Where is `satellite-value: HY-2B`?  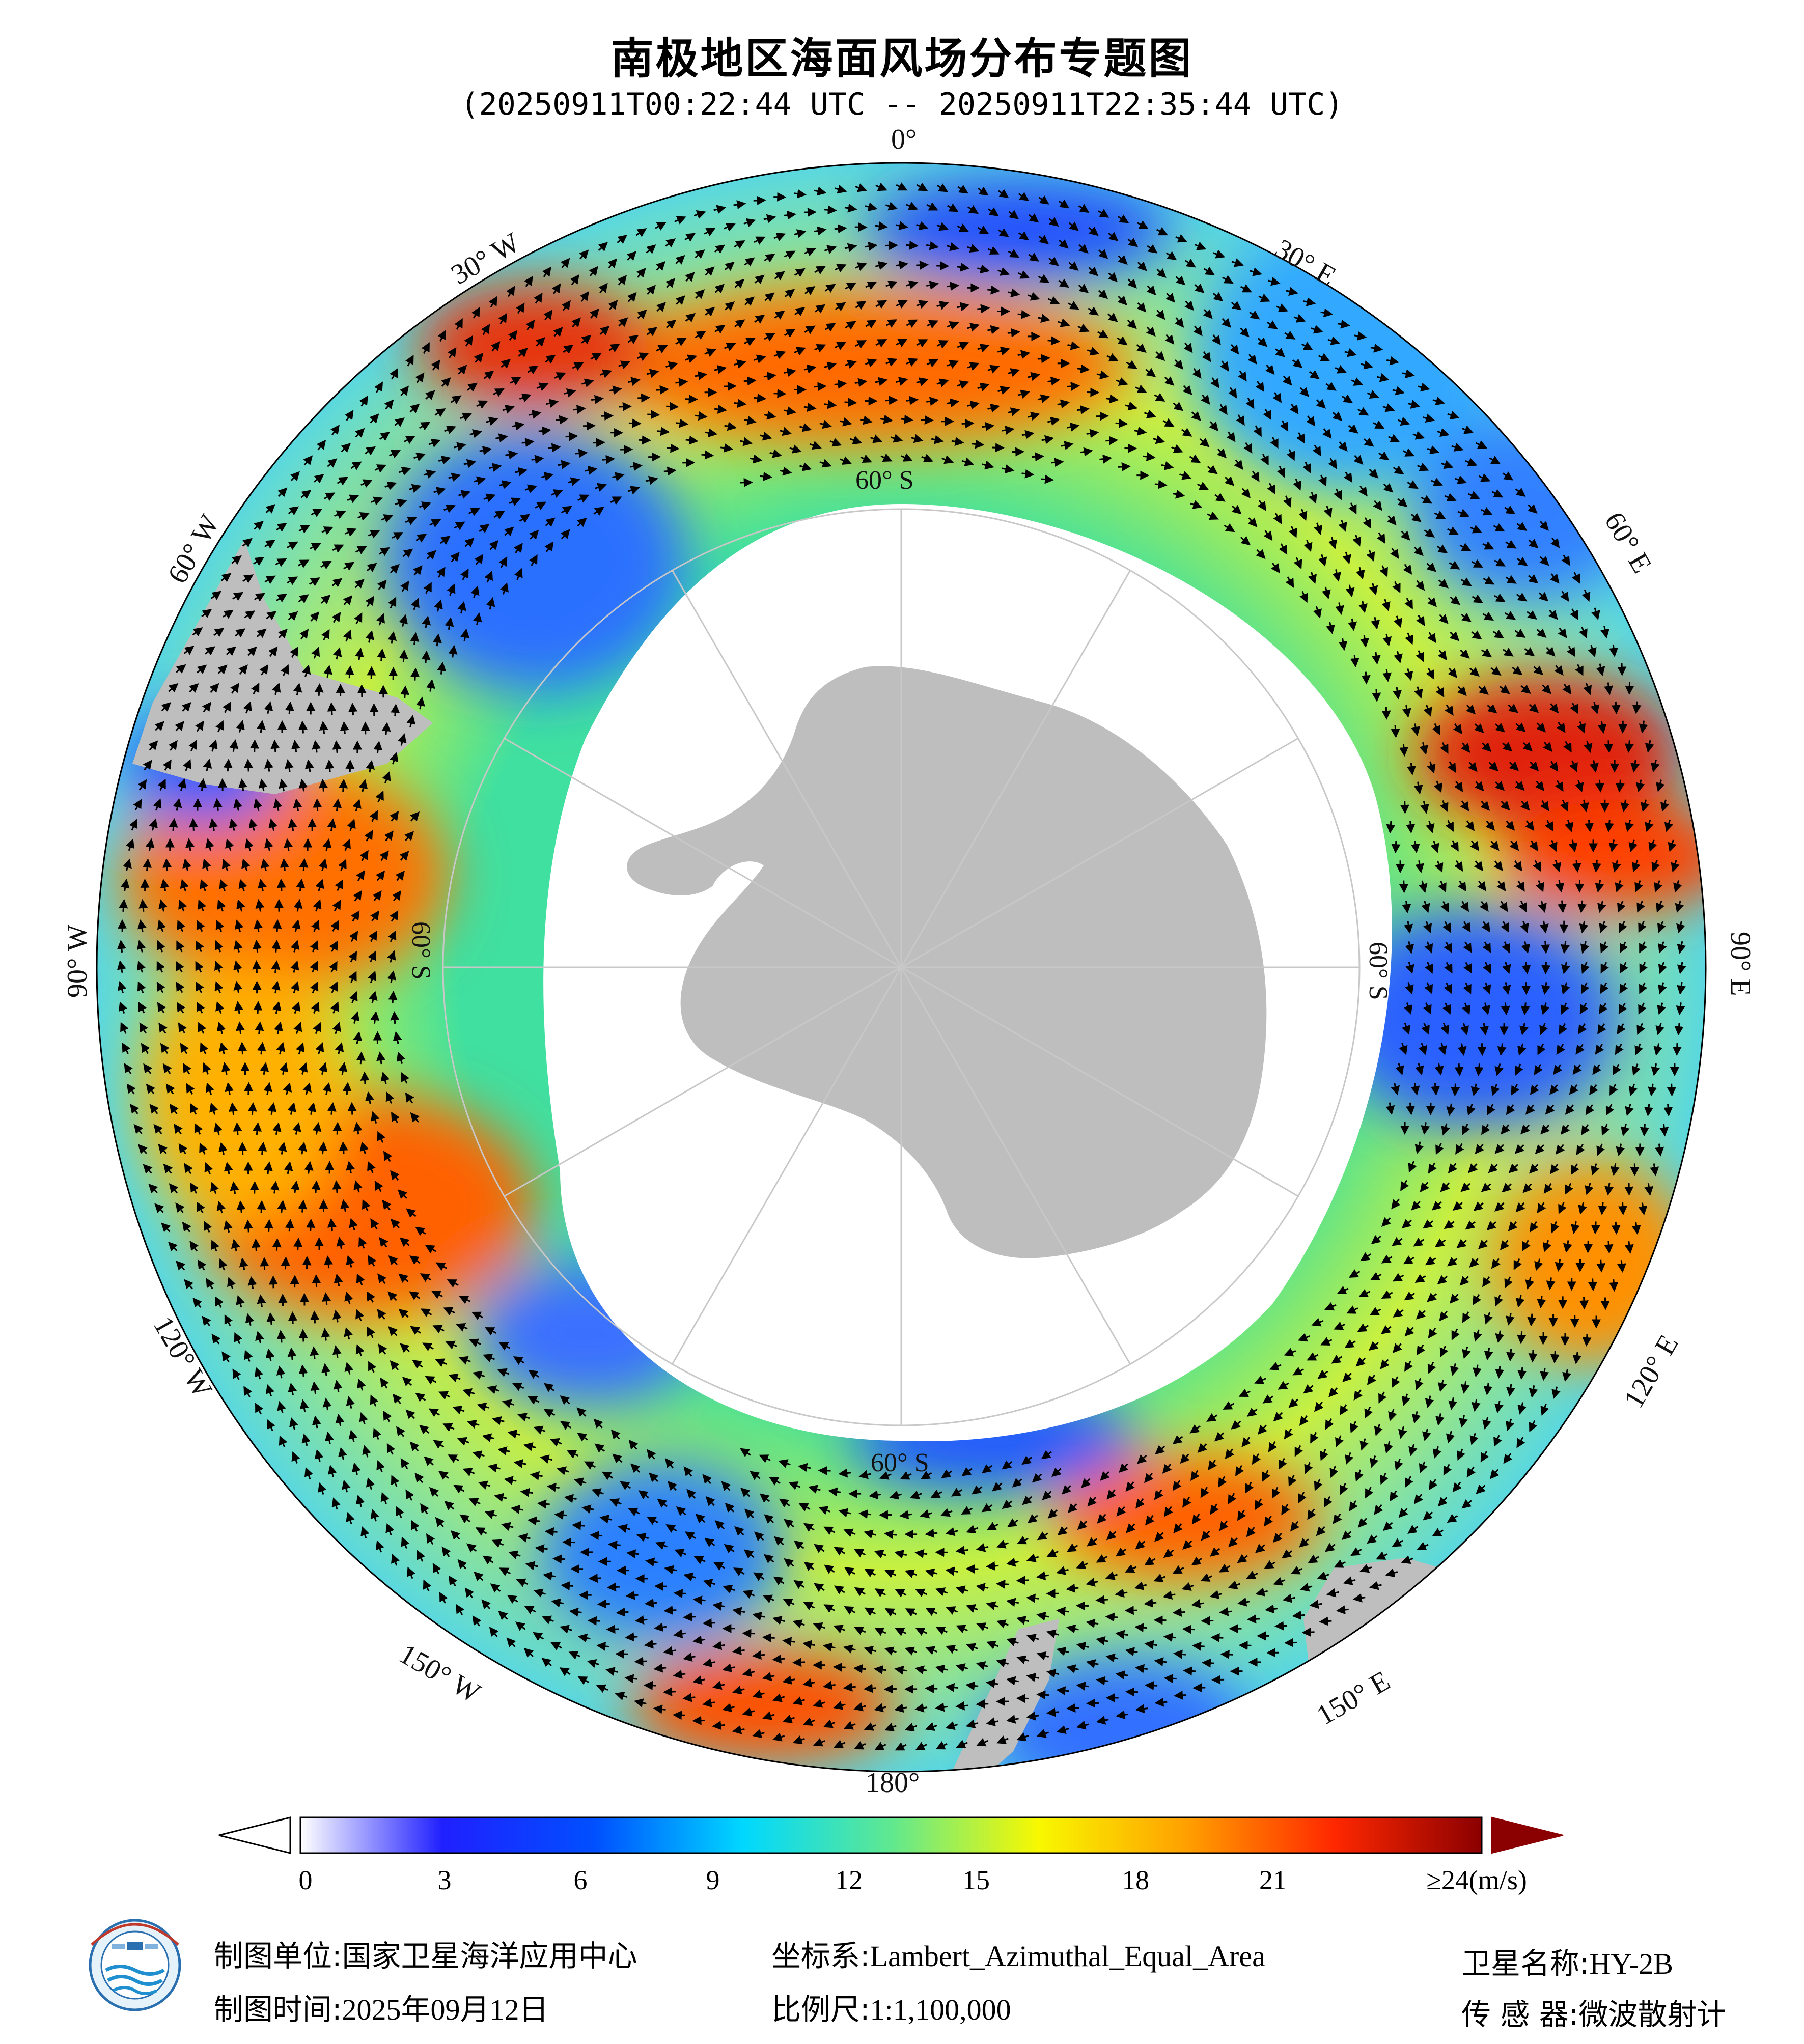 satellite-value: HY-2B is located at coordinates (1631, 1963).